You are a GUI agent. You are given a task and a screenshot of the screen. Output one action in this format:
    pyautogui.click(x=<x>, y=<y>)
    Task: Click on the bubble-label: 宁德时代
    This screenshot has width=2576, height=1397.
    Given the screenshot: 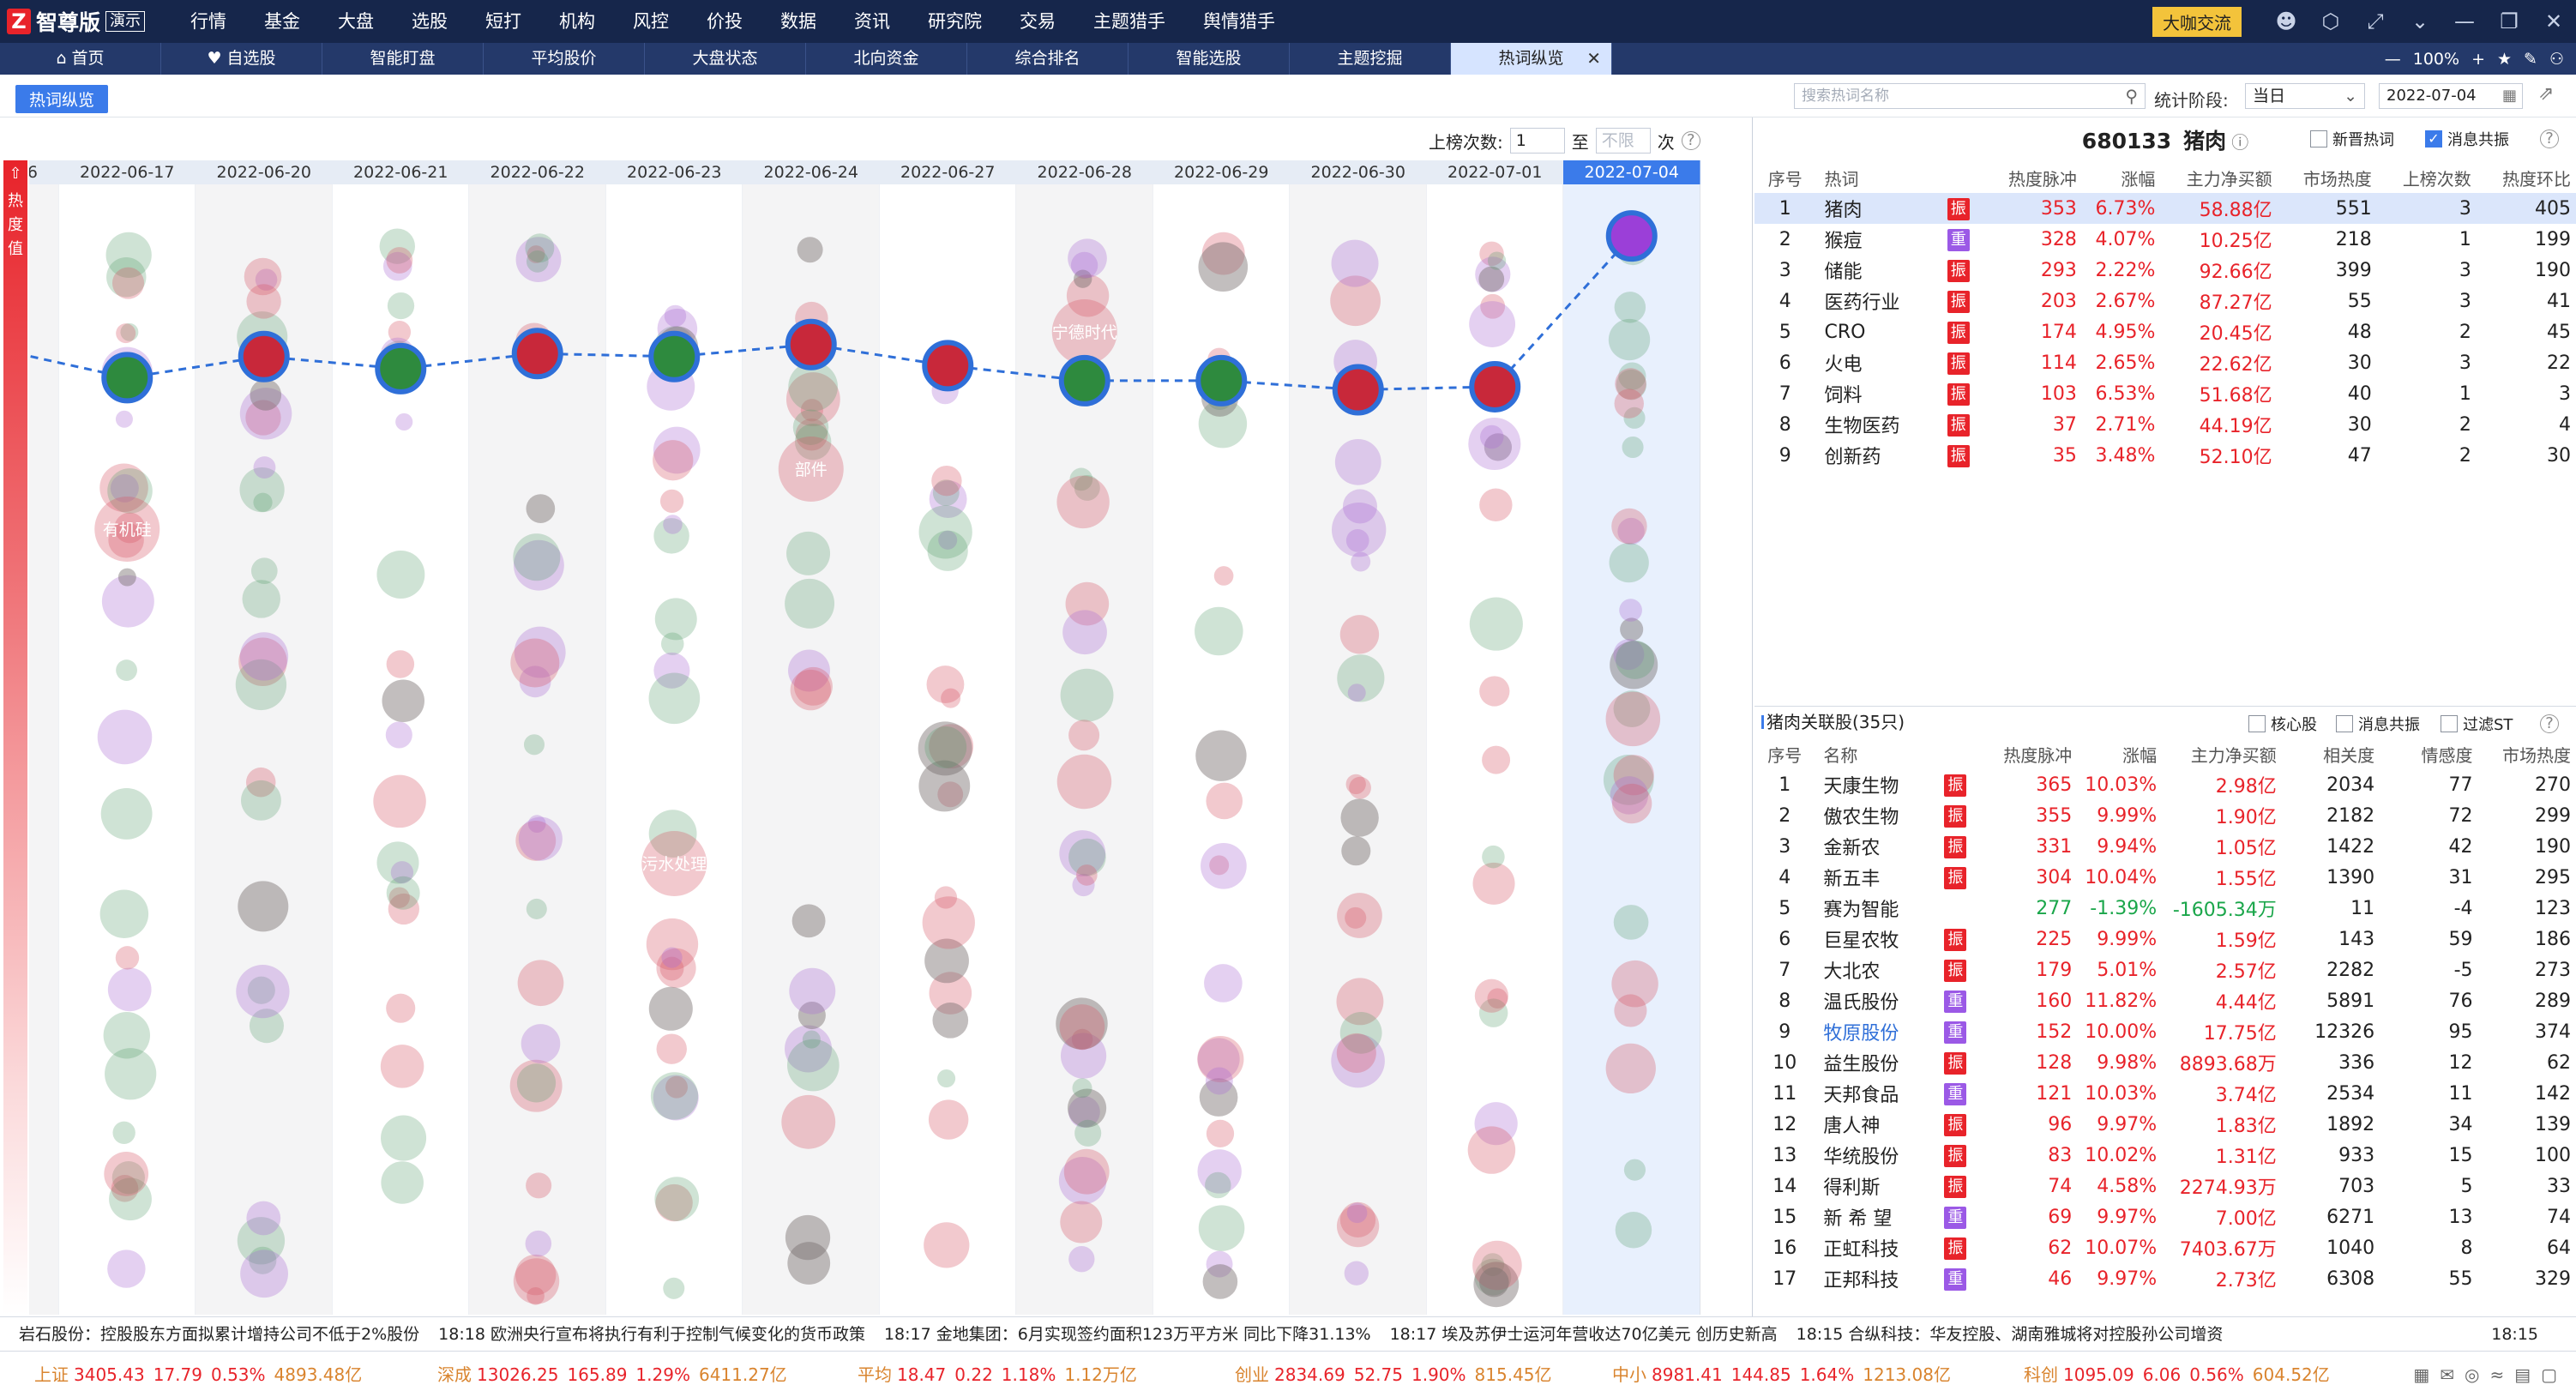 What is the action you would take?
    pyautogui.click(x=1084, y=333)
    